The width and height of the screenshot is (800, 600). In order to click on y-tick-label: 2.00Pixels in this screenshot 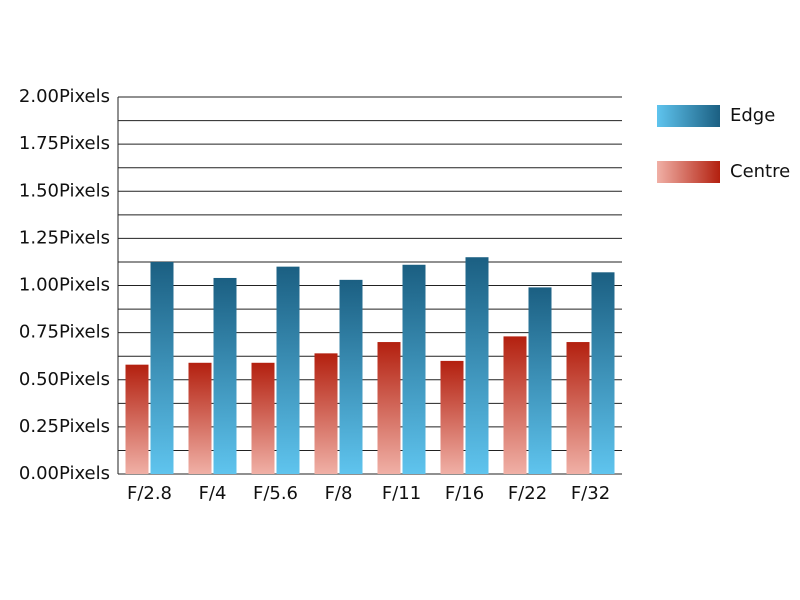, I will do `click(64, 96)`.